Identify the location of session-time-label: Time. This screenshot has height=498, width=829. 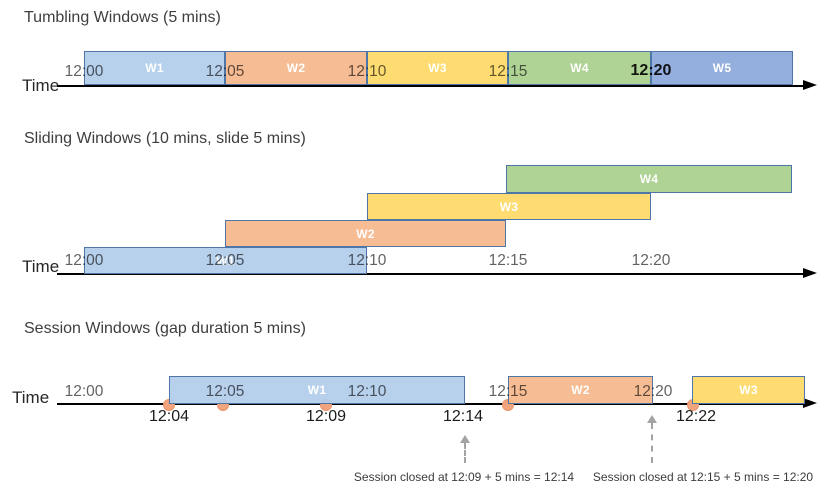
(31, 397).